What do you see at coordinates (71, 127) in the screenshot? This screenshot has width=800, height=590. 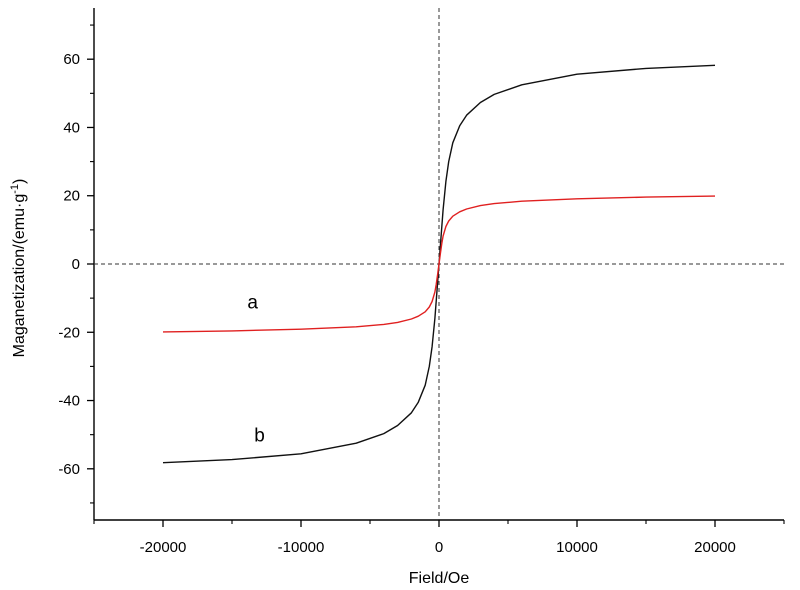 I see `y-tick-label: 40` at bounding box center [71, 127].